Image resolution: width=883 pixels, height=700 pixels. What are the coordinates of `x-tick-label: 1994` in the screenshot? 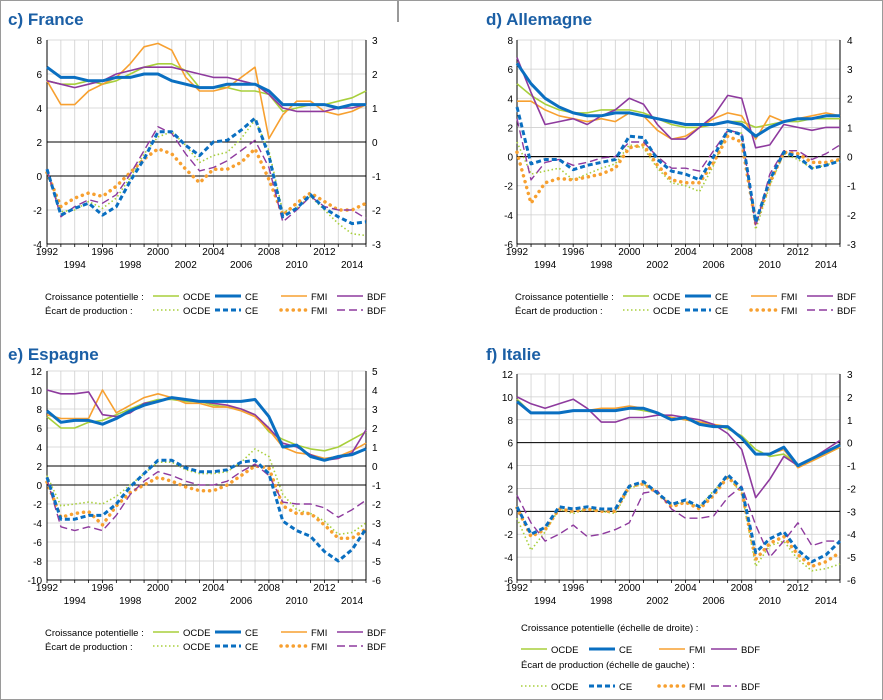 It's located at (75, 601).